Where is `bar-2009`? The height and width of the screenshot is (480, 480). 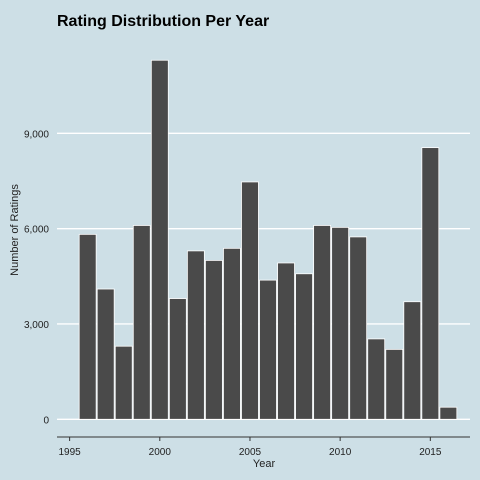
bar-2009 is located at coordinates (322, 322).